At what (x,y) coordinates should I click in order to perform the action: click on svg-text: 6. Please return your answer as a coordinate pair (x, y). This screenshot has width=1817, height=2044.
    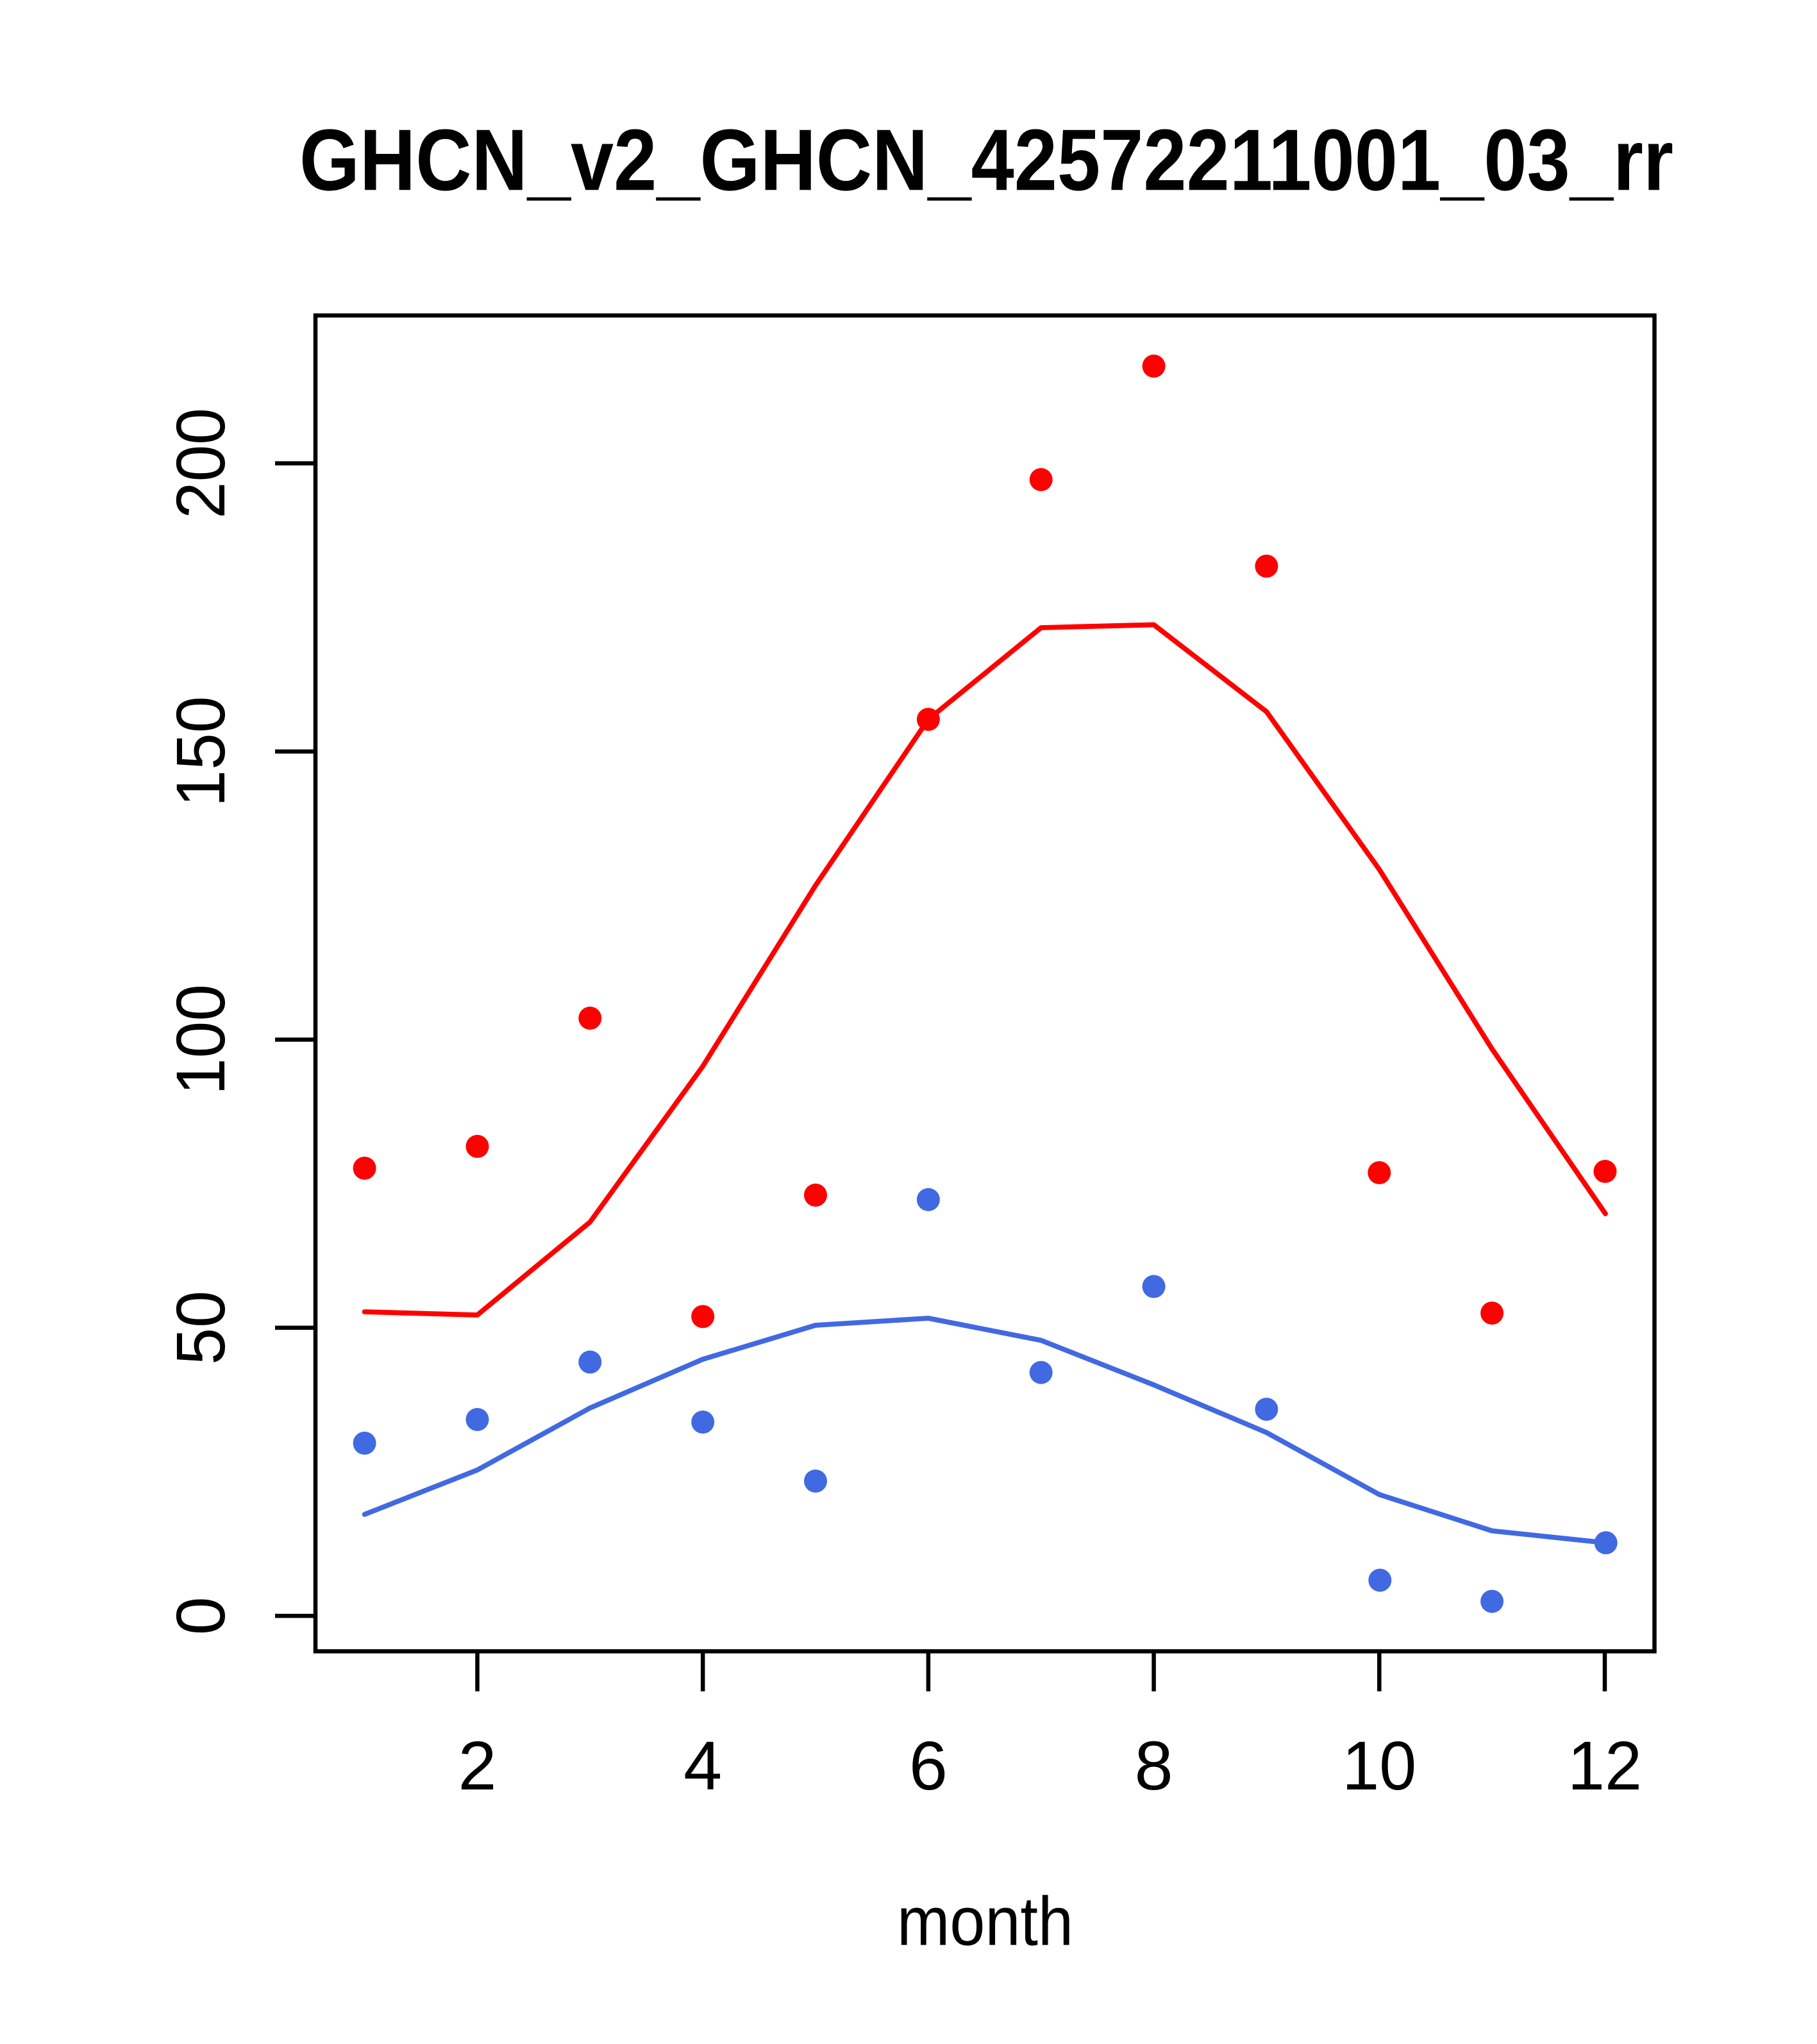
    Looking at the image, I should click on (929, 1765).